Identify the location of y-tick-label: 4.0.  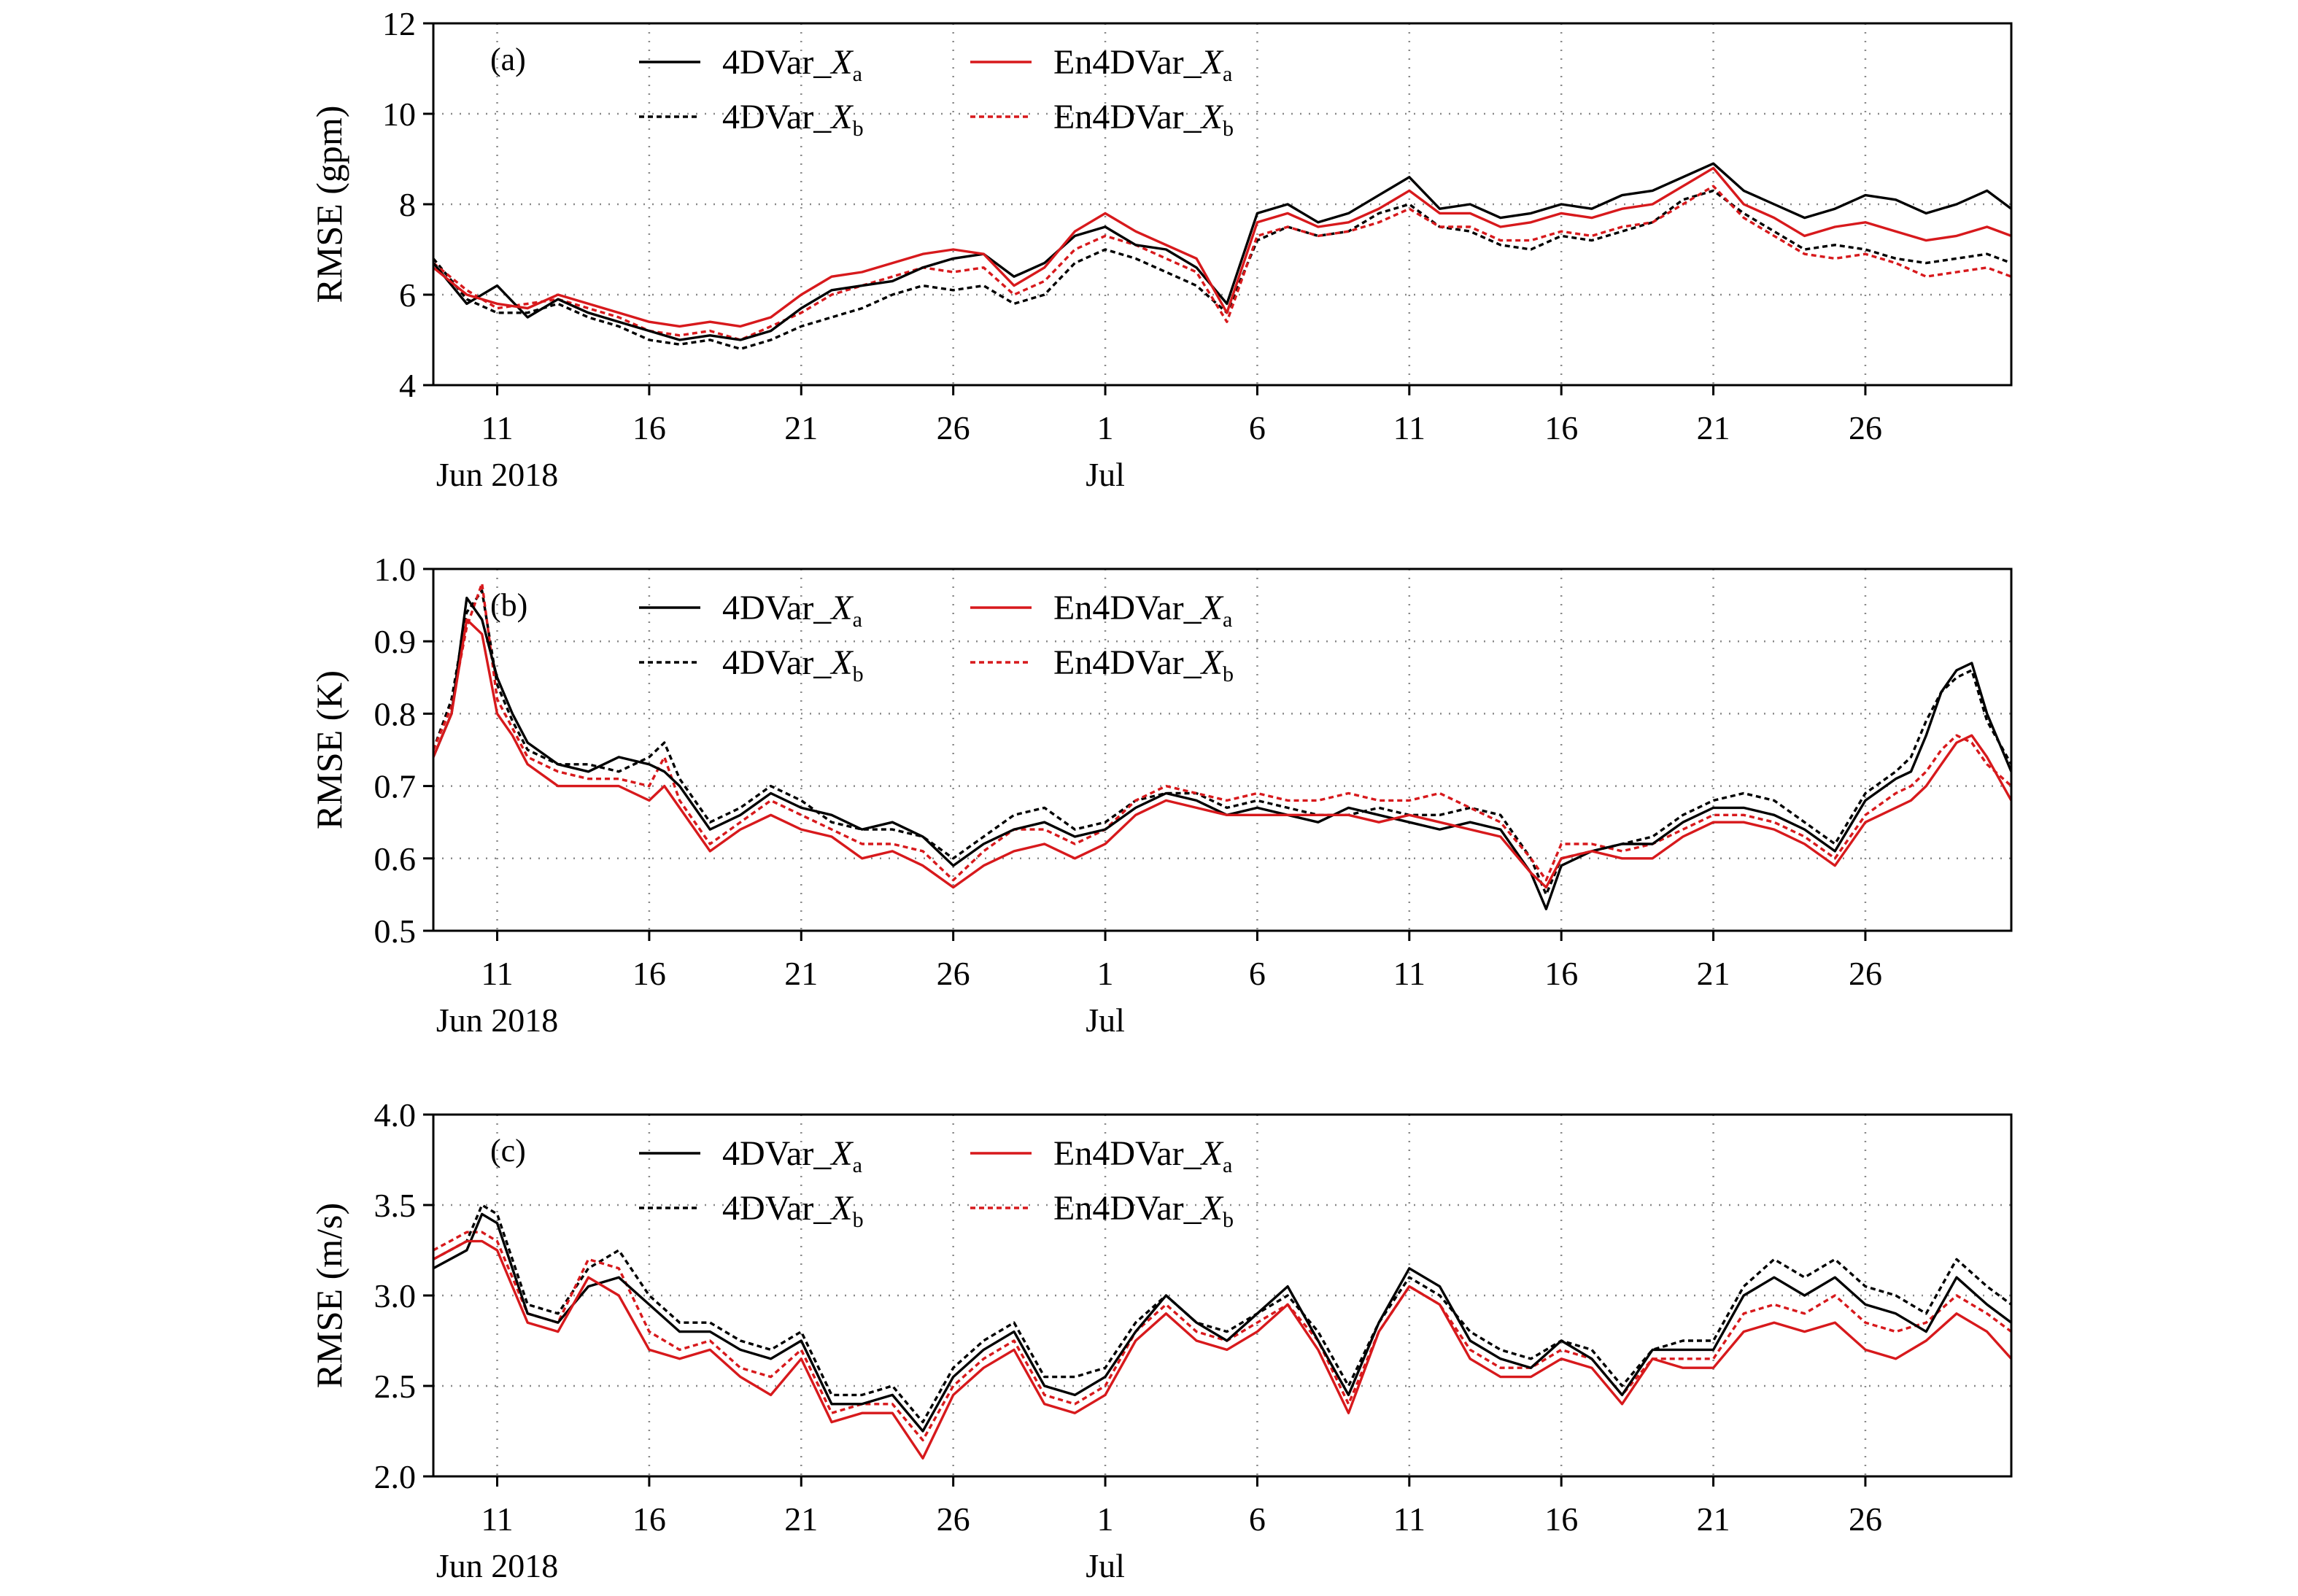
(396, 1115).